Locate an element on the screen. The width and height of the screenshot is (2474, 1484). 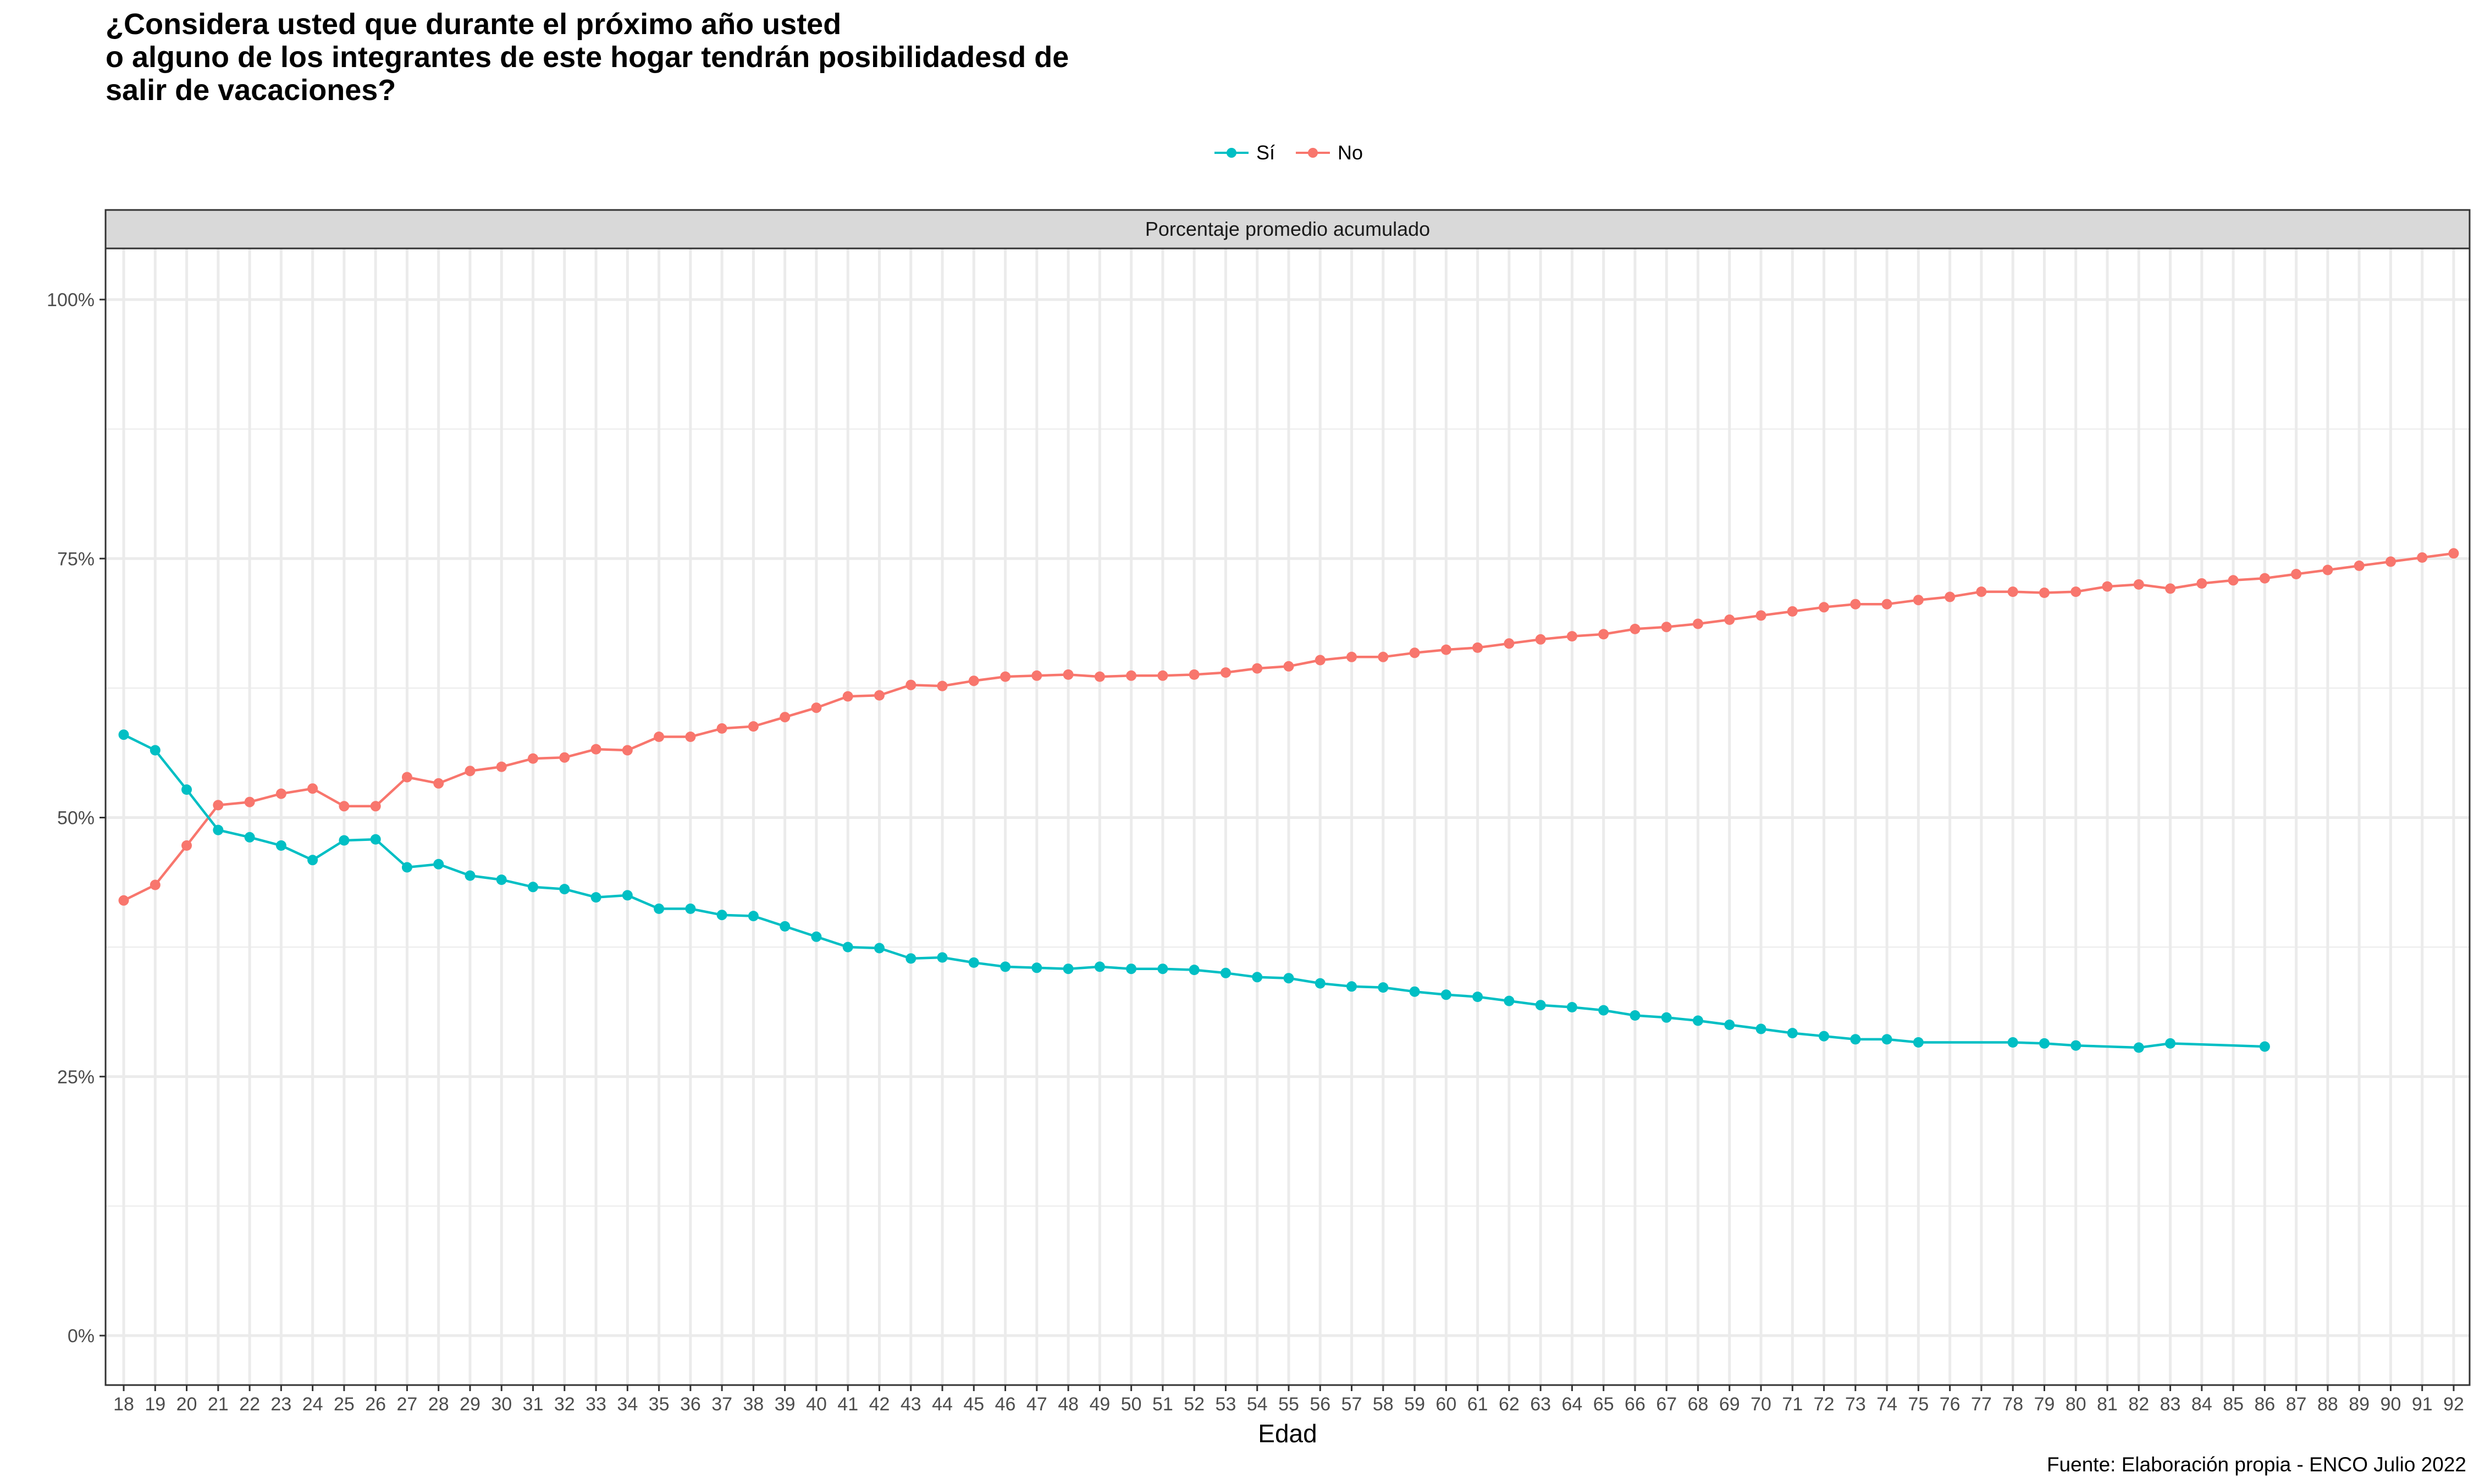
y-tick-label: 0% is located at coordinates (82, 1336).